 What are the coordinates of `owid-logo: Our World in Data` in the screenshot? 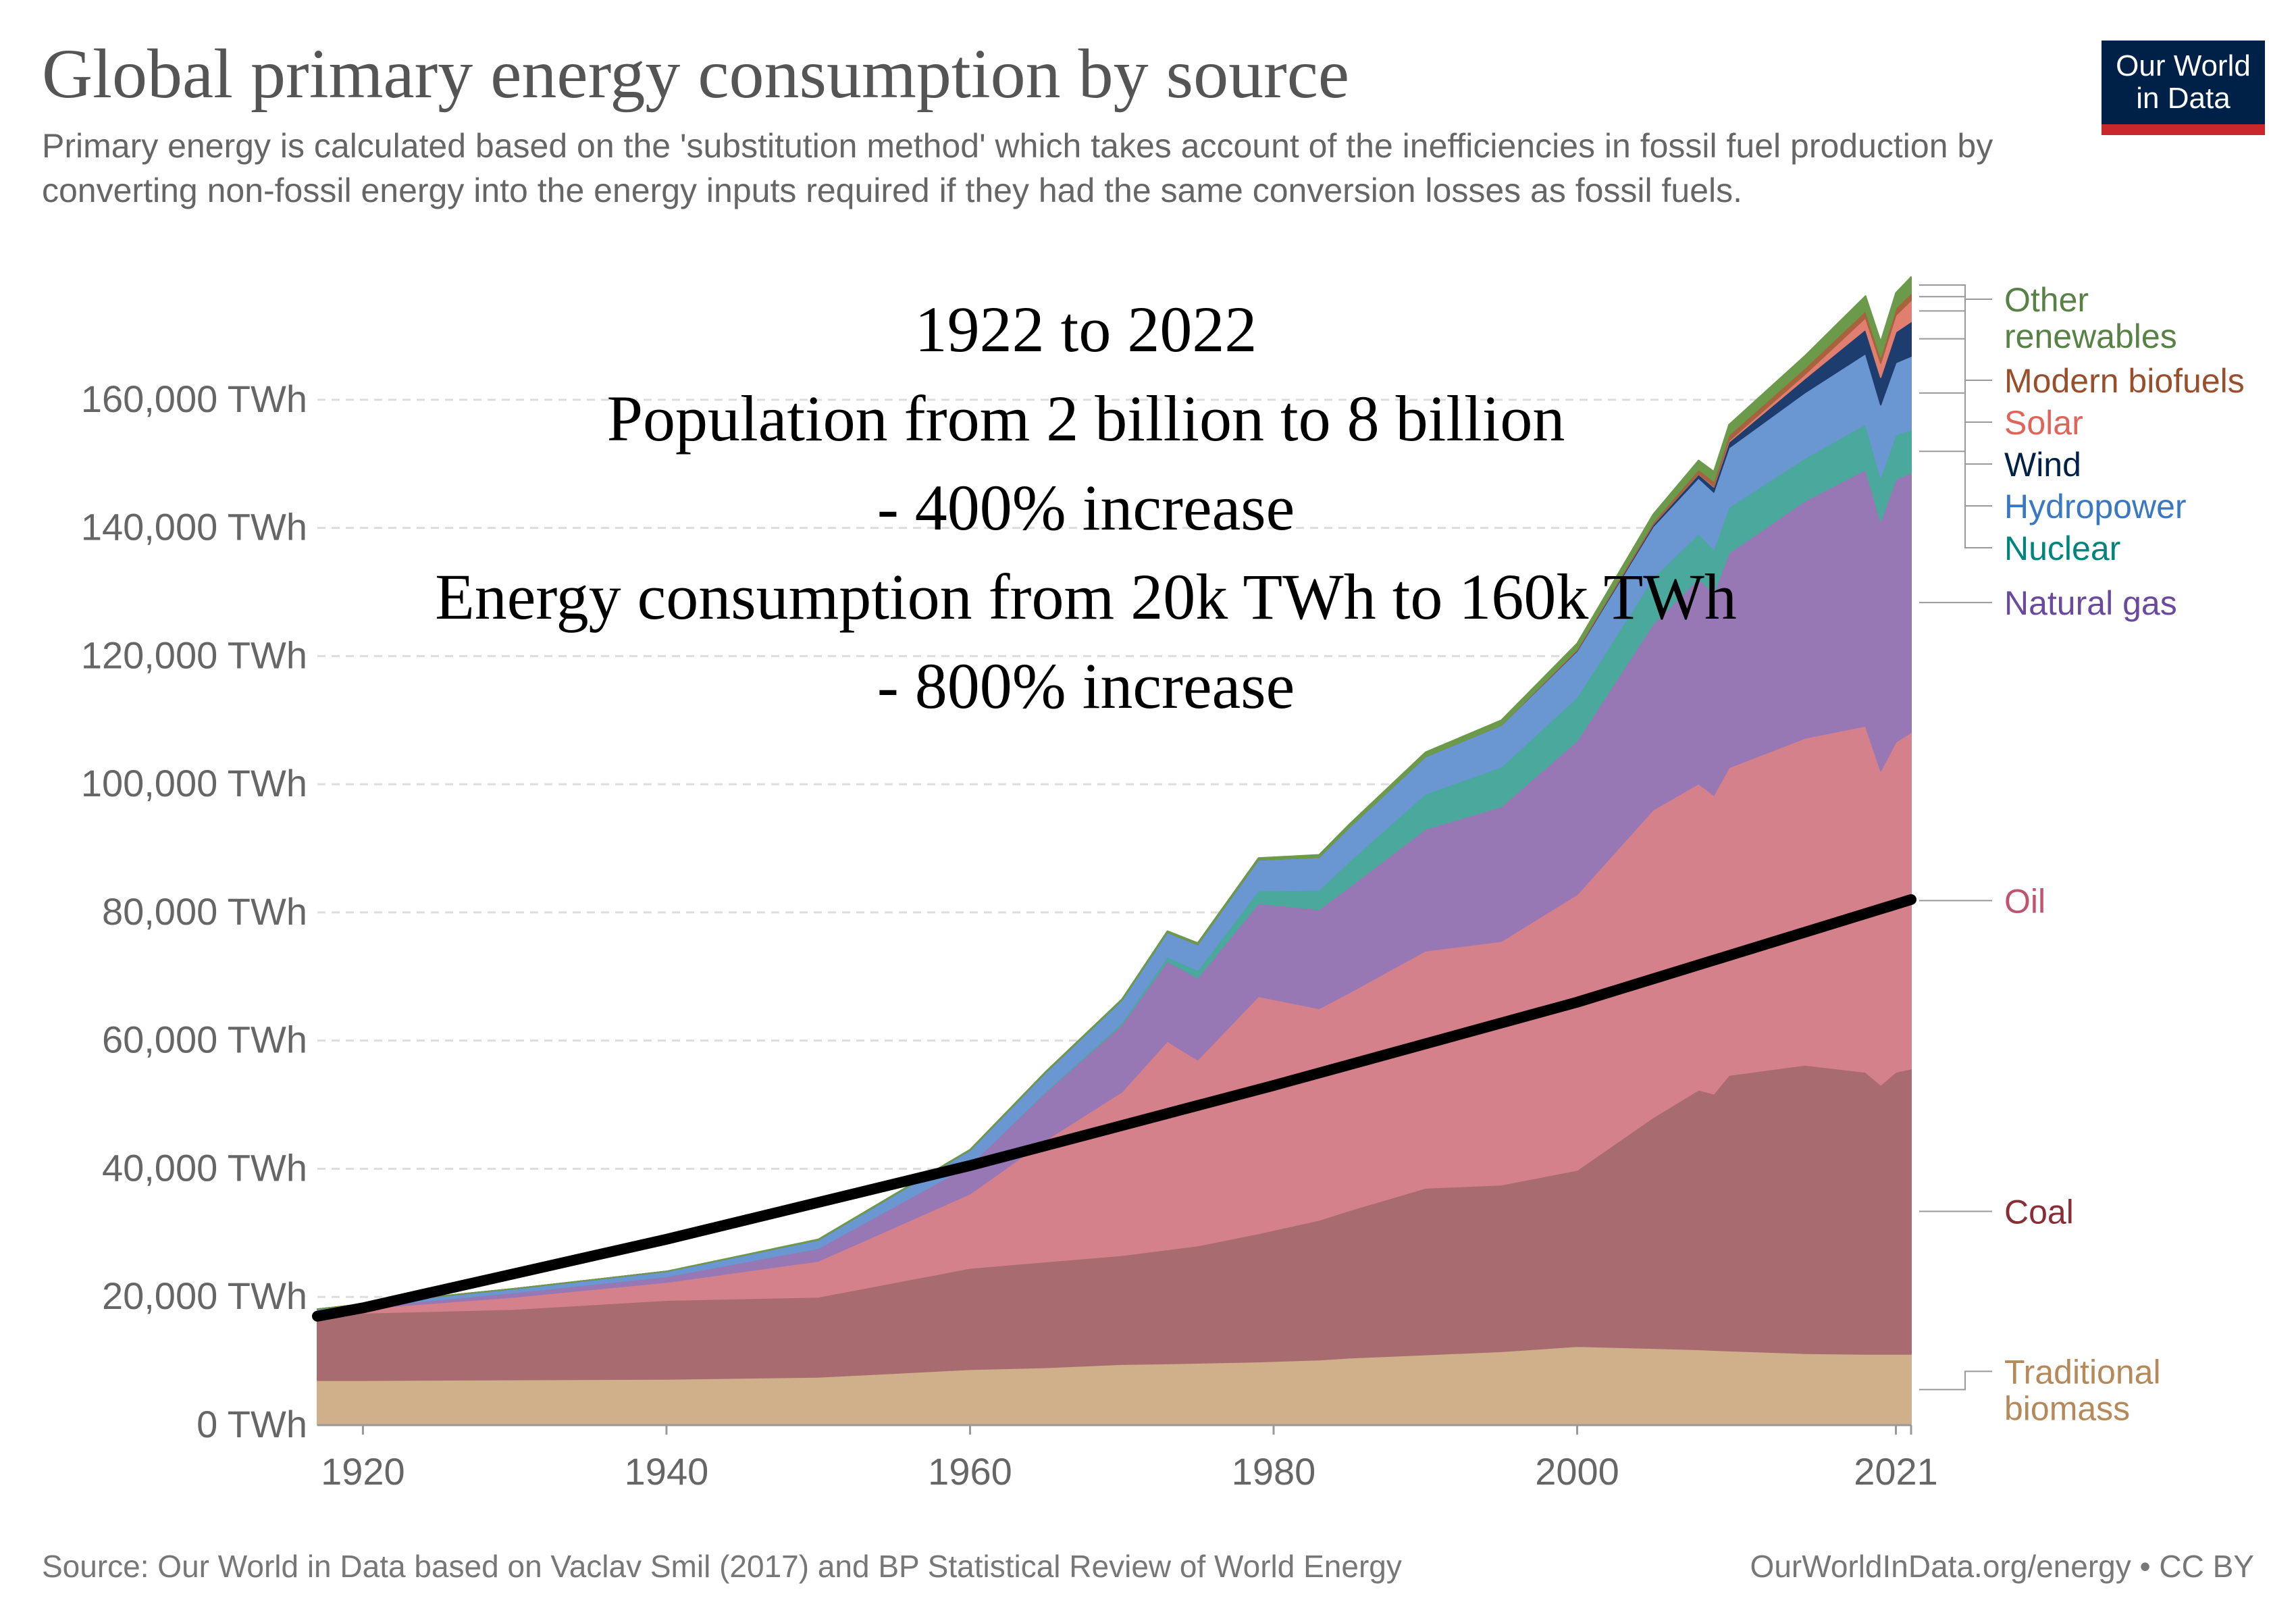 It's located at (2183, 88).